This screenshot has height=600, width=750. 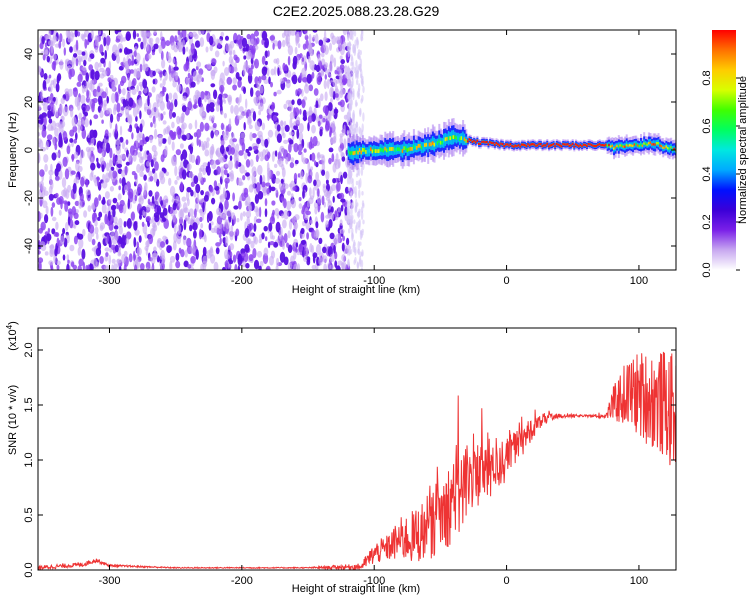 I want to click on y-tick-label: 40, so click(x=29, y=54).